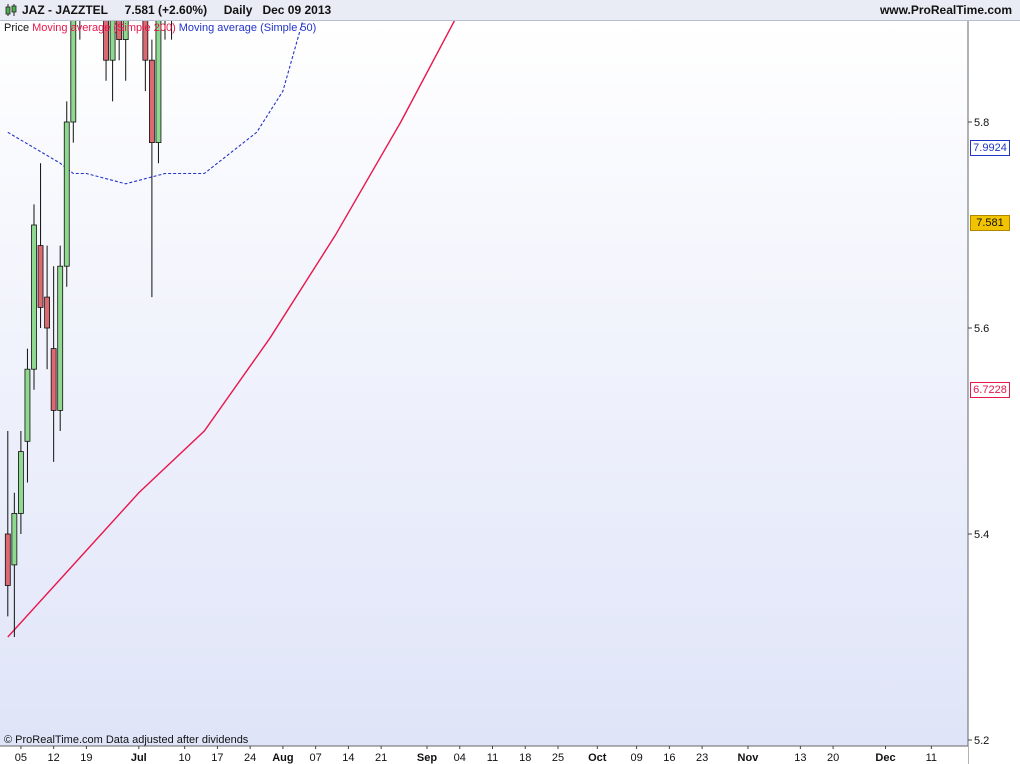 This screenshot has width=1020, height=764. What do you see at coordinates (21, 758) in the screenshot?
I see `x-tick-label: 05` at bounding box center [21, 758].